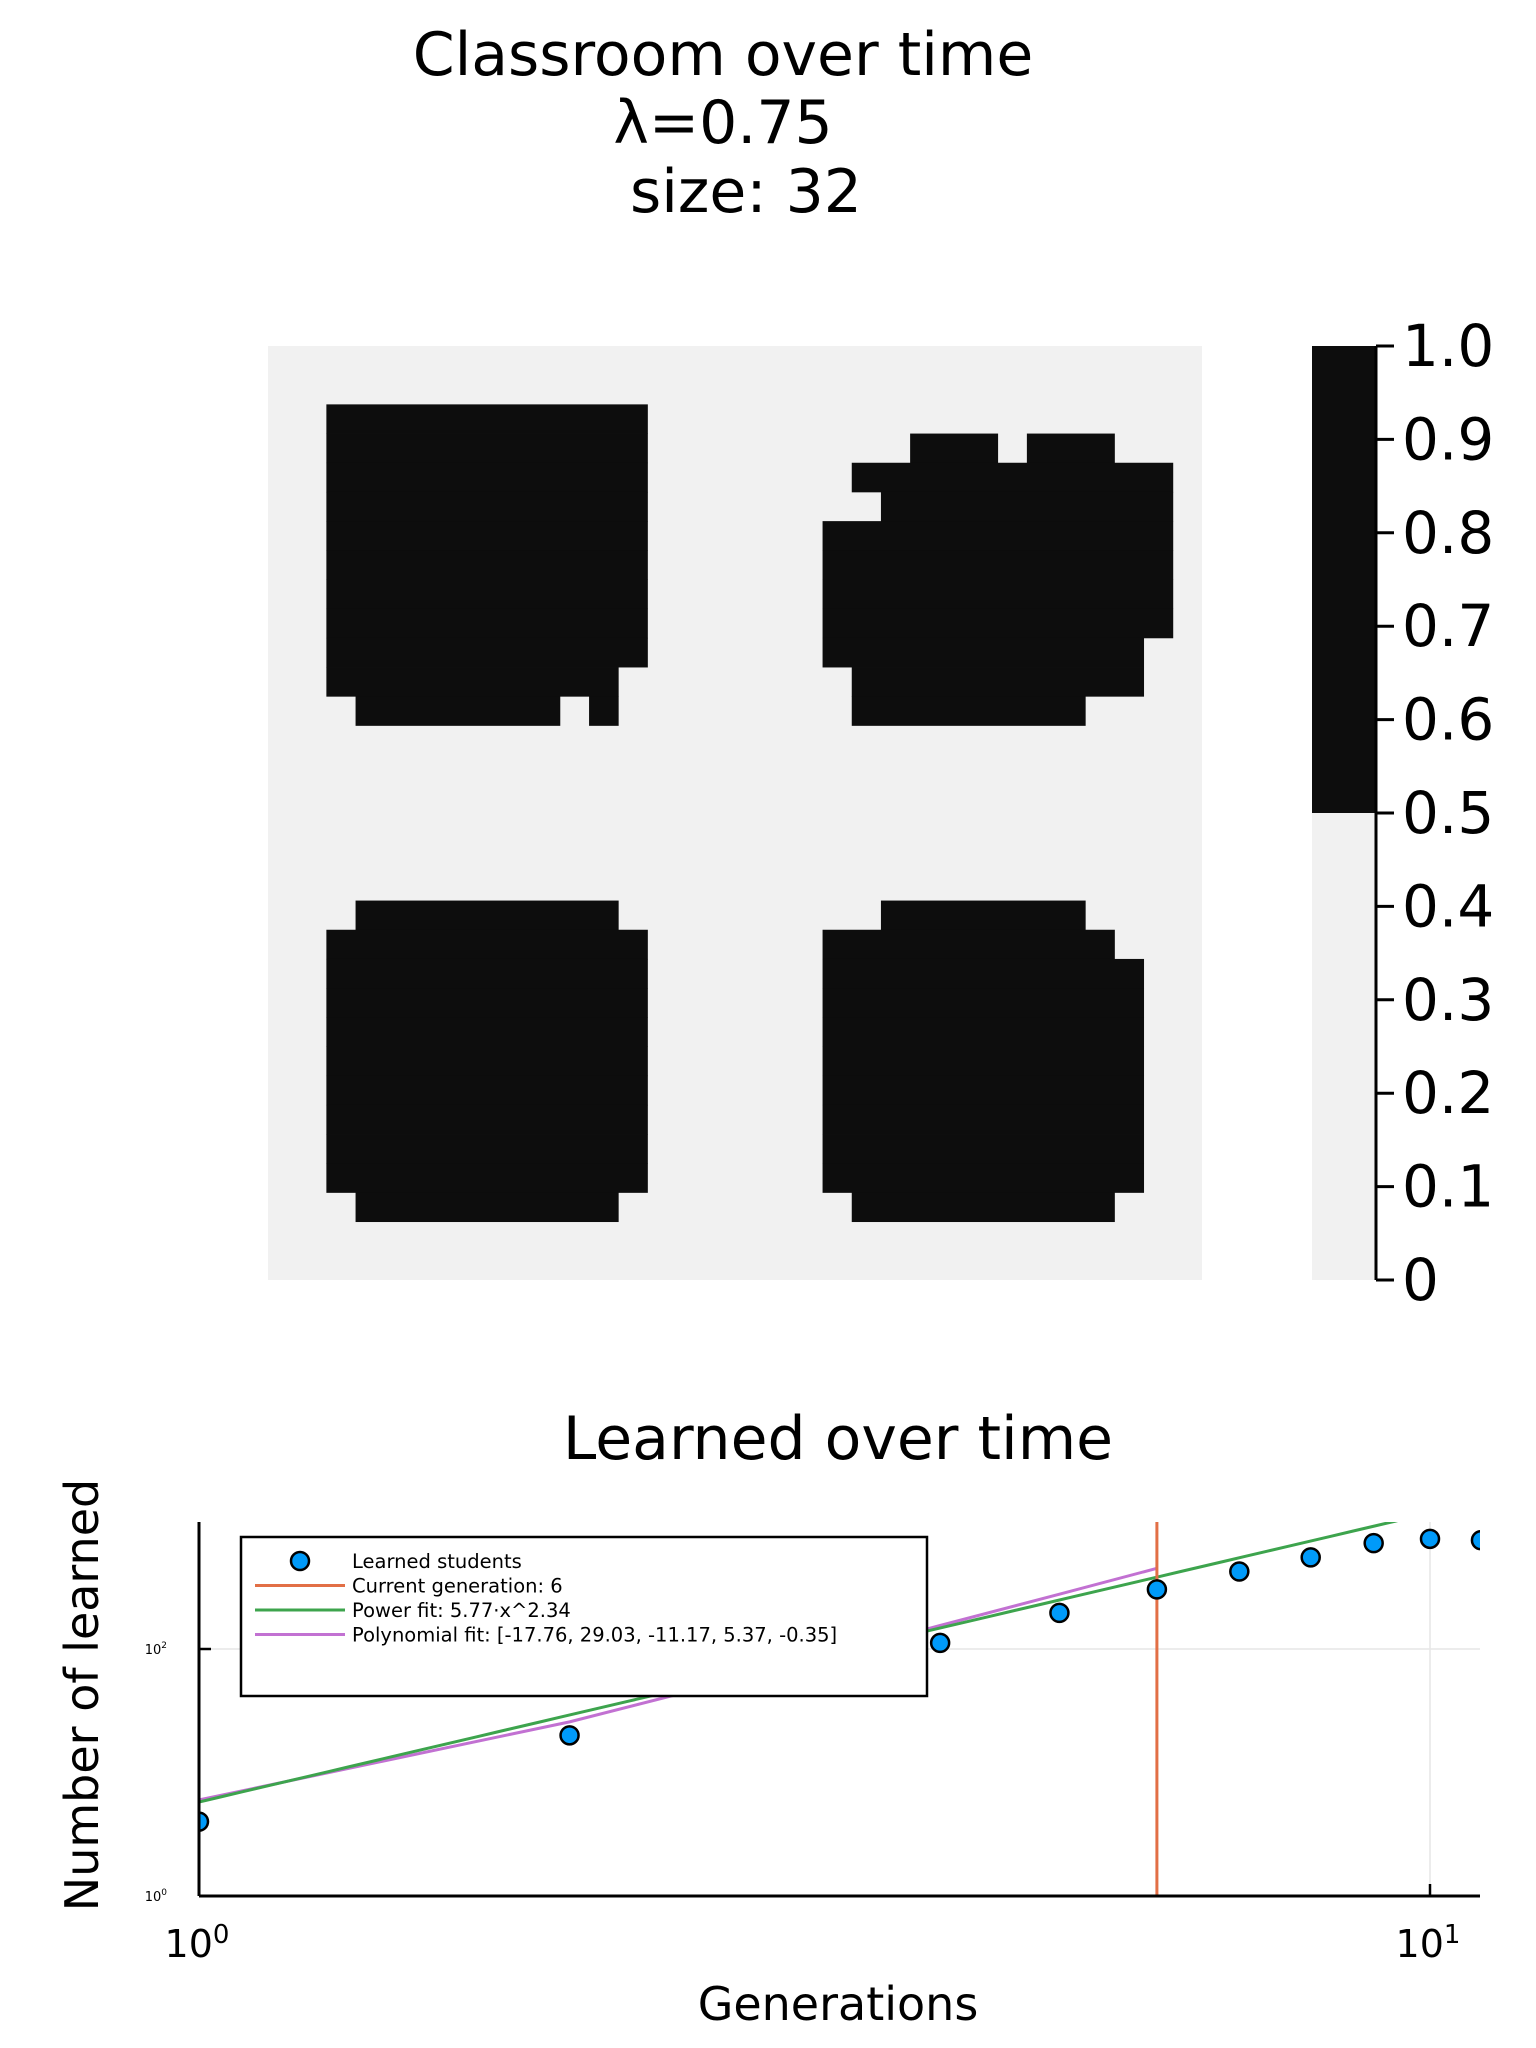 This screenshot has width=1536, height=2048. Describe the element at coordinates (1420, 1280) in the screenshot. I see `colorbar-tick-label: 0` at that location.